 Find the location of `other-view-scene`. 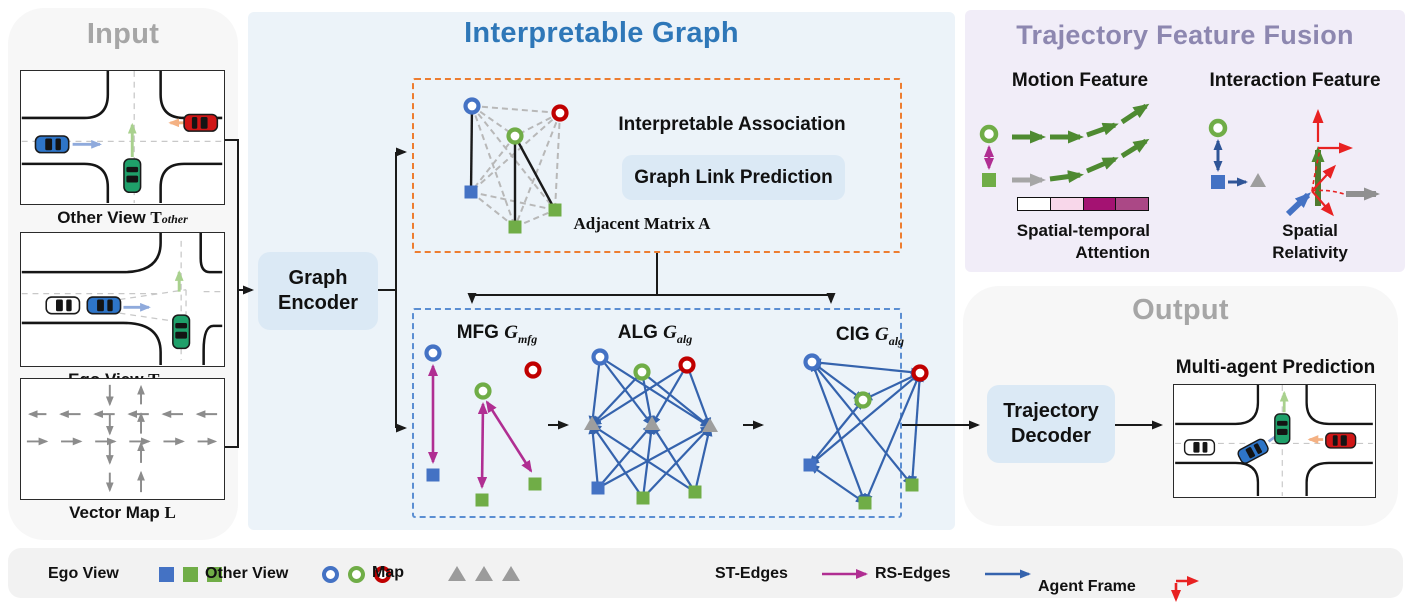

other-view-scene is located at coordinates (122, 137).